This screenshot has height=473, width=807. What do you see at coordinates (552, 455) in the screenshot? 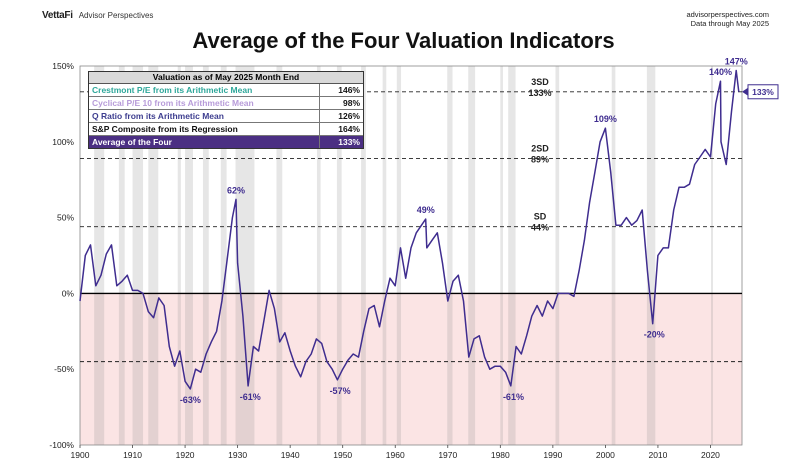
I see `x-tick-label: 1990` at bounding box center [552, 455].